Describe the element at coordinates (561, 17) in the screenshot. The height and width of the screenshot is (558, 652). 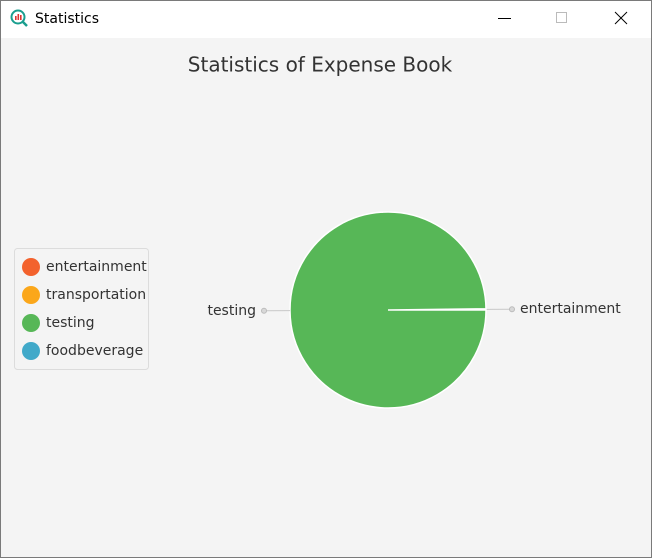
I see `maximize-button` at that location.